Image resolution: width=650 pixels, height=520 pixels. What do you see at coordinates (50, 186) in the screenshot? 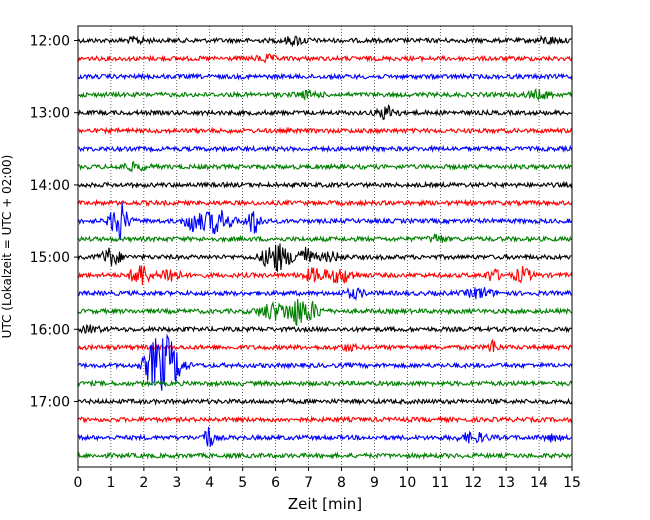
I see `y-tick-label: 14:00` at bounding box center [50, 186].